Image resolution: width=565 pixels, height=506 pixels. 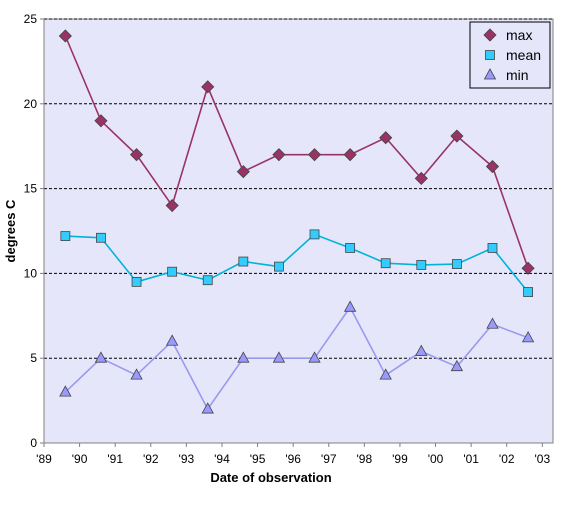 I want to click on x-tick-label: '91, so click(x=115, y=459).